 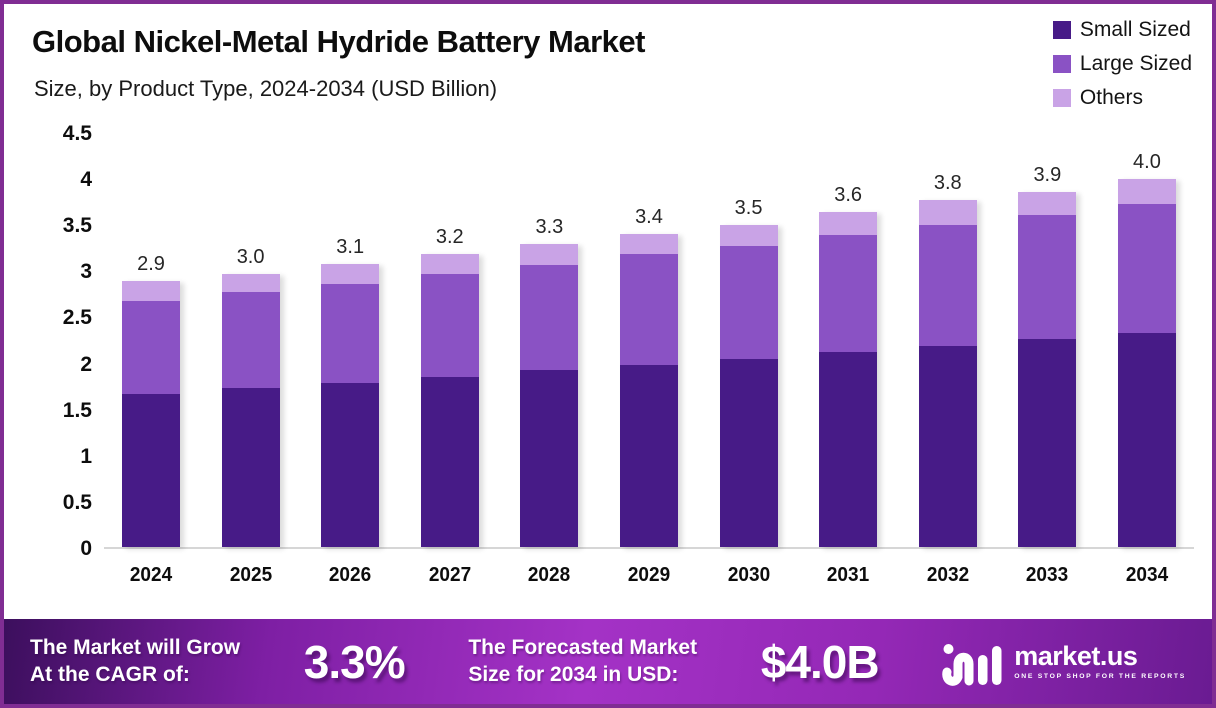 What do you see at coordinates (350, 274) in the screenshot?
I see `bar-segment-others-2026` at bounding box center [350, 274].